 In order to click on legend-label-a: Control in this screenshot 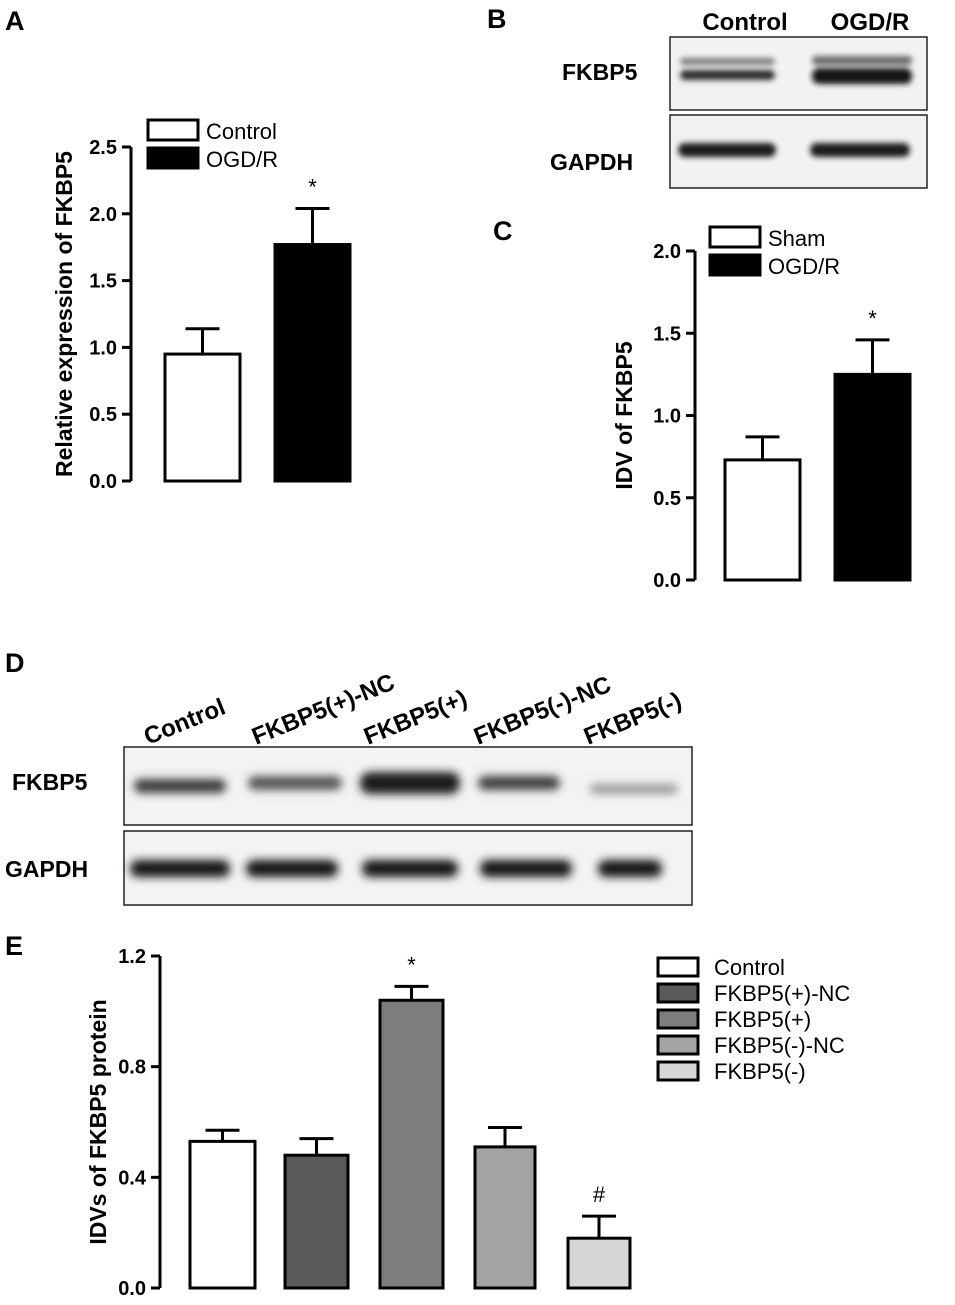, I will do `click(241, 131)`.